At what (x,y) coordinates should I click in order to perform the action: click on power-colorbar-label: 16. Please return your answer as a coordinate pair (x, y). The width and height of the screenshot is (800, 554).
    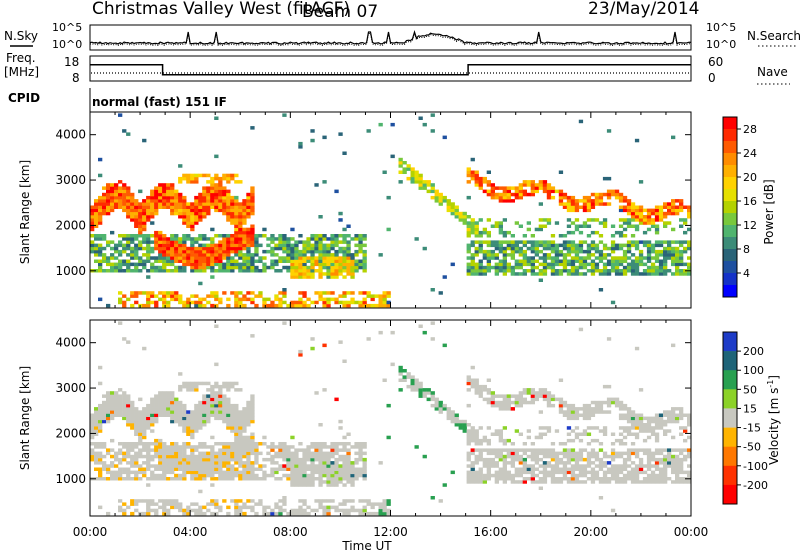
    Looking at the image, I should click on (750, 201).